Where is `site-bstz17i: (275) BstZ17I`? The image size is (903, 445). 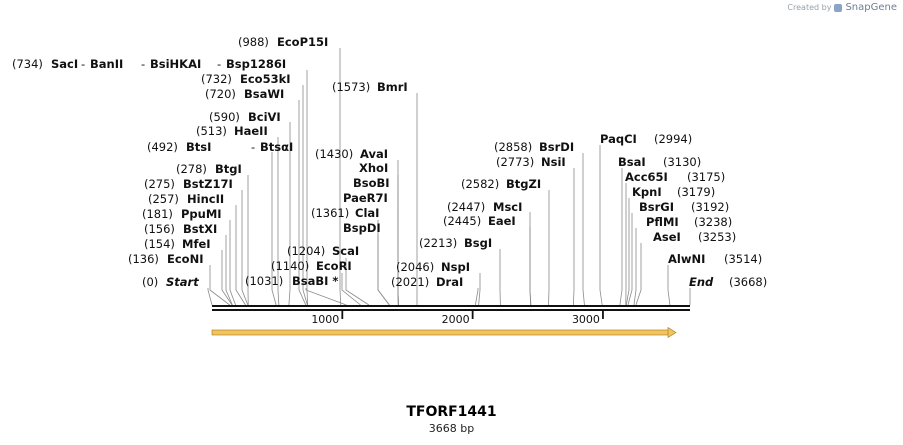
site-bstz17i: (275) BstZ17I is located at coordinates (188, 184).